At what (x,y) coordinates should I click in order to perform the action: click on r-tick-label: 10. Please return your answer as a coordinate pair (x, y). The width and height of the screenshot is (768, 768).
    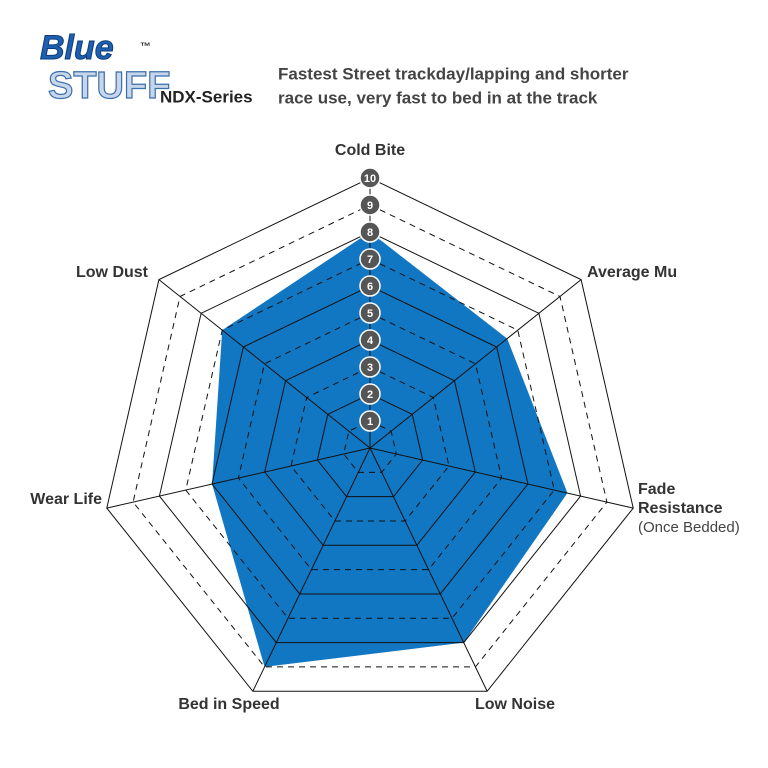
    Looking at the image, I should click on (370, 179).